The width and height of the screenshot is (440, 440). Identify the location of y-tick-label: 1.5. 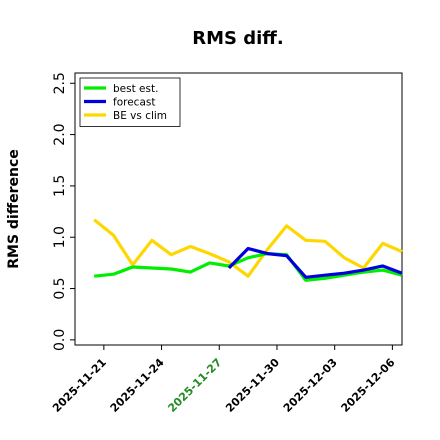
(60, 186).